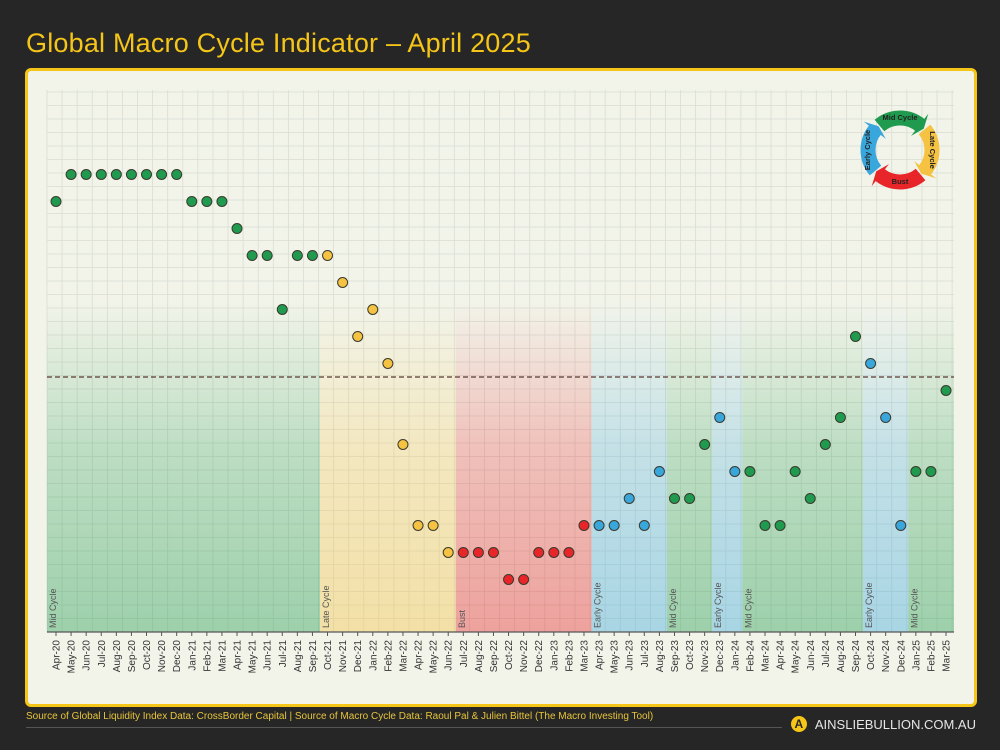 Image resolution: width=1000 pixels, height=750 pixels. I want to click on x-tick-label: May-23, so click(615, 657).